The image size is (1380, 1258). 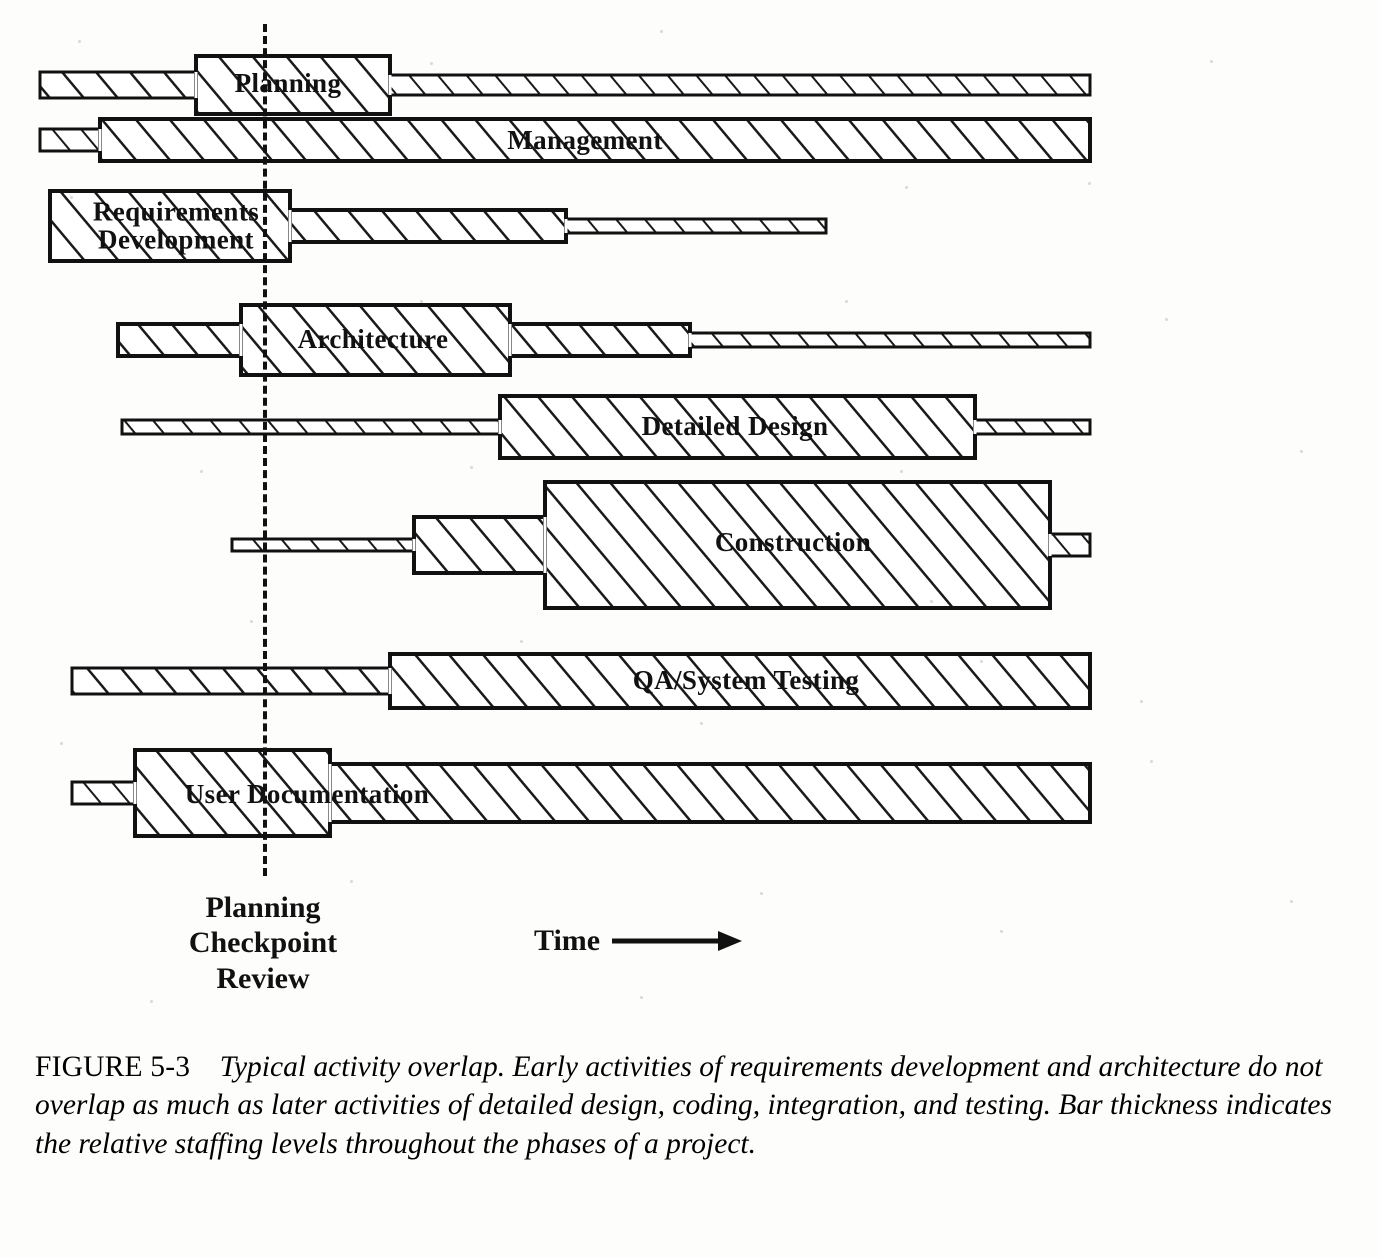 I want to click on planning-checkpoint-label: Planning Checkpoint Review, so click(x=263, y=943).